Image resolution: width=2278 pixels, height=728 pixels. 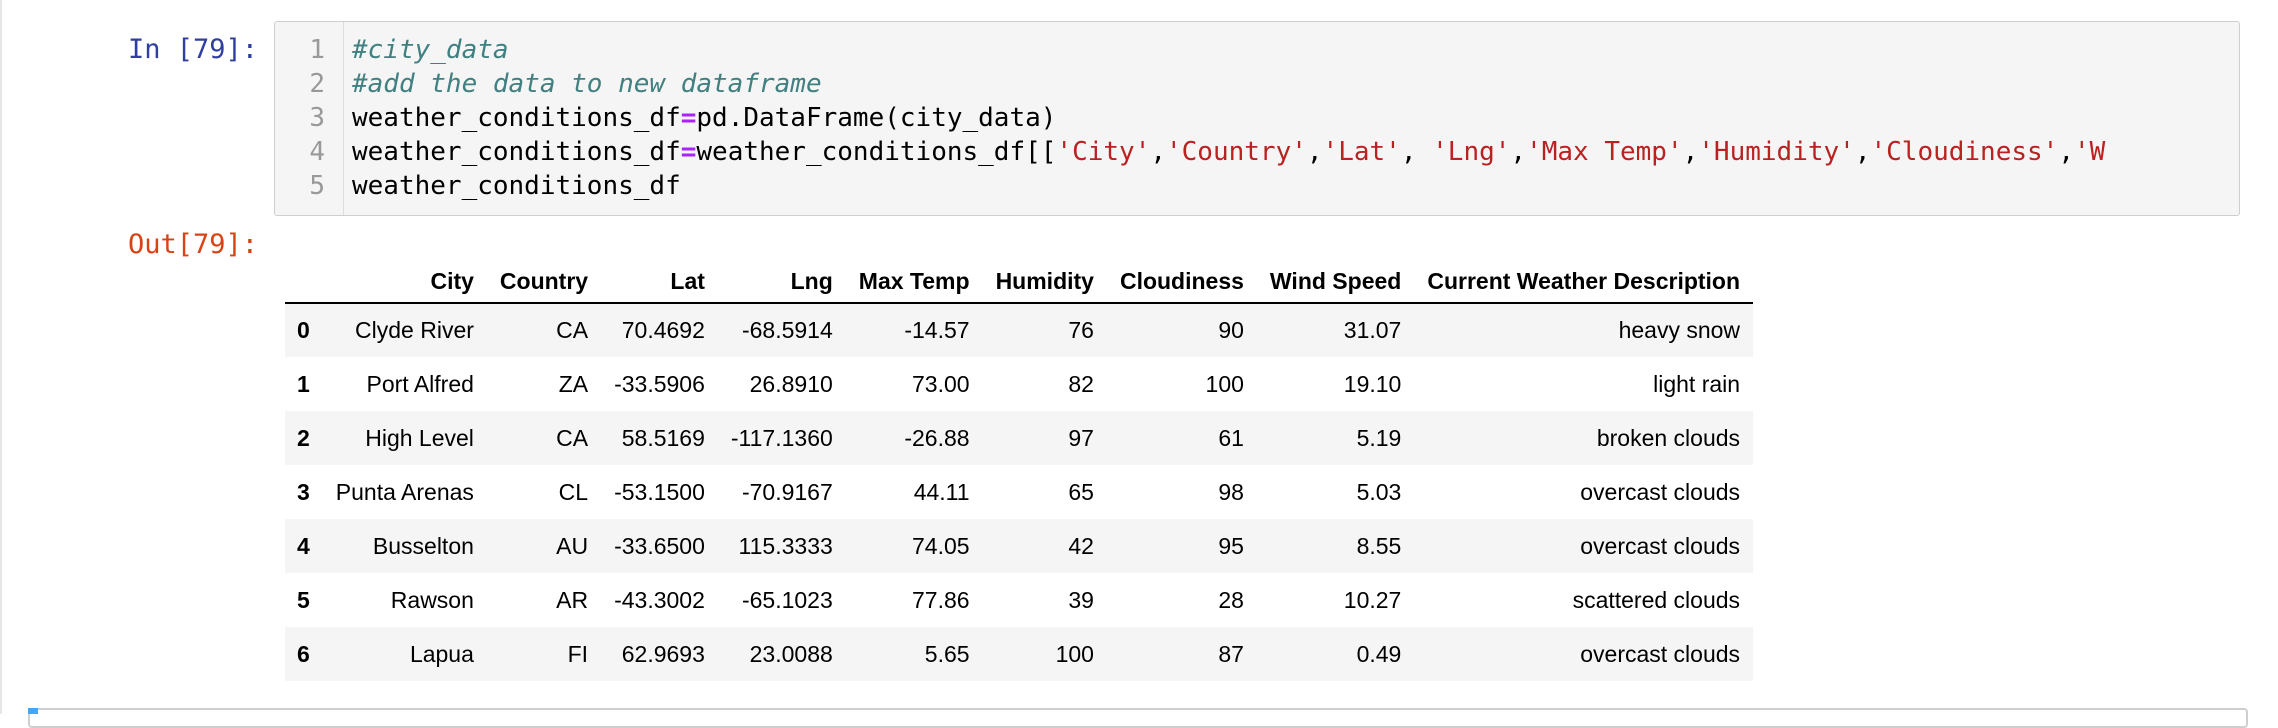 I want to click on line-number: 5, so click(x=317, y=186).